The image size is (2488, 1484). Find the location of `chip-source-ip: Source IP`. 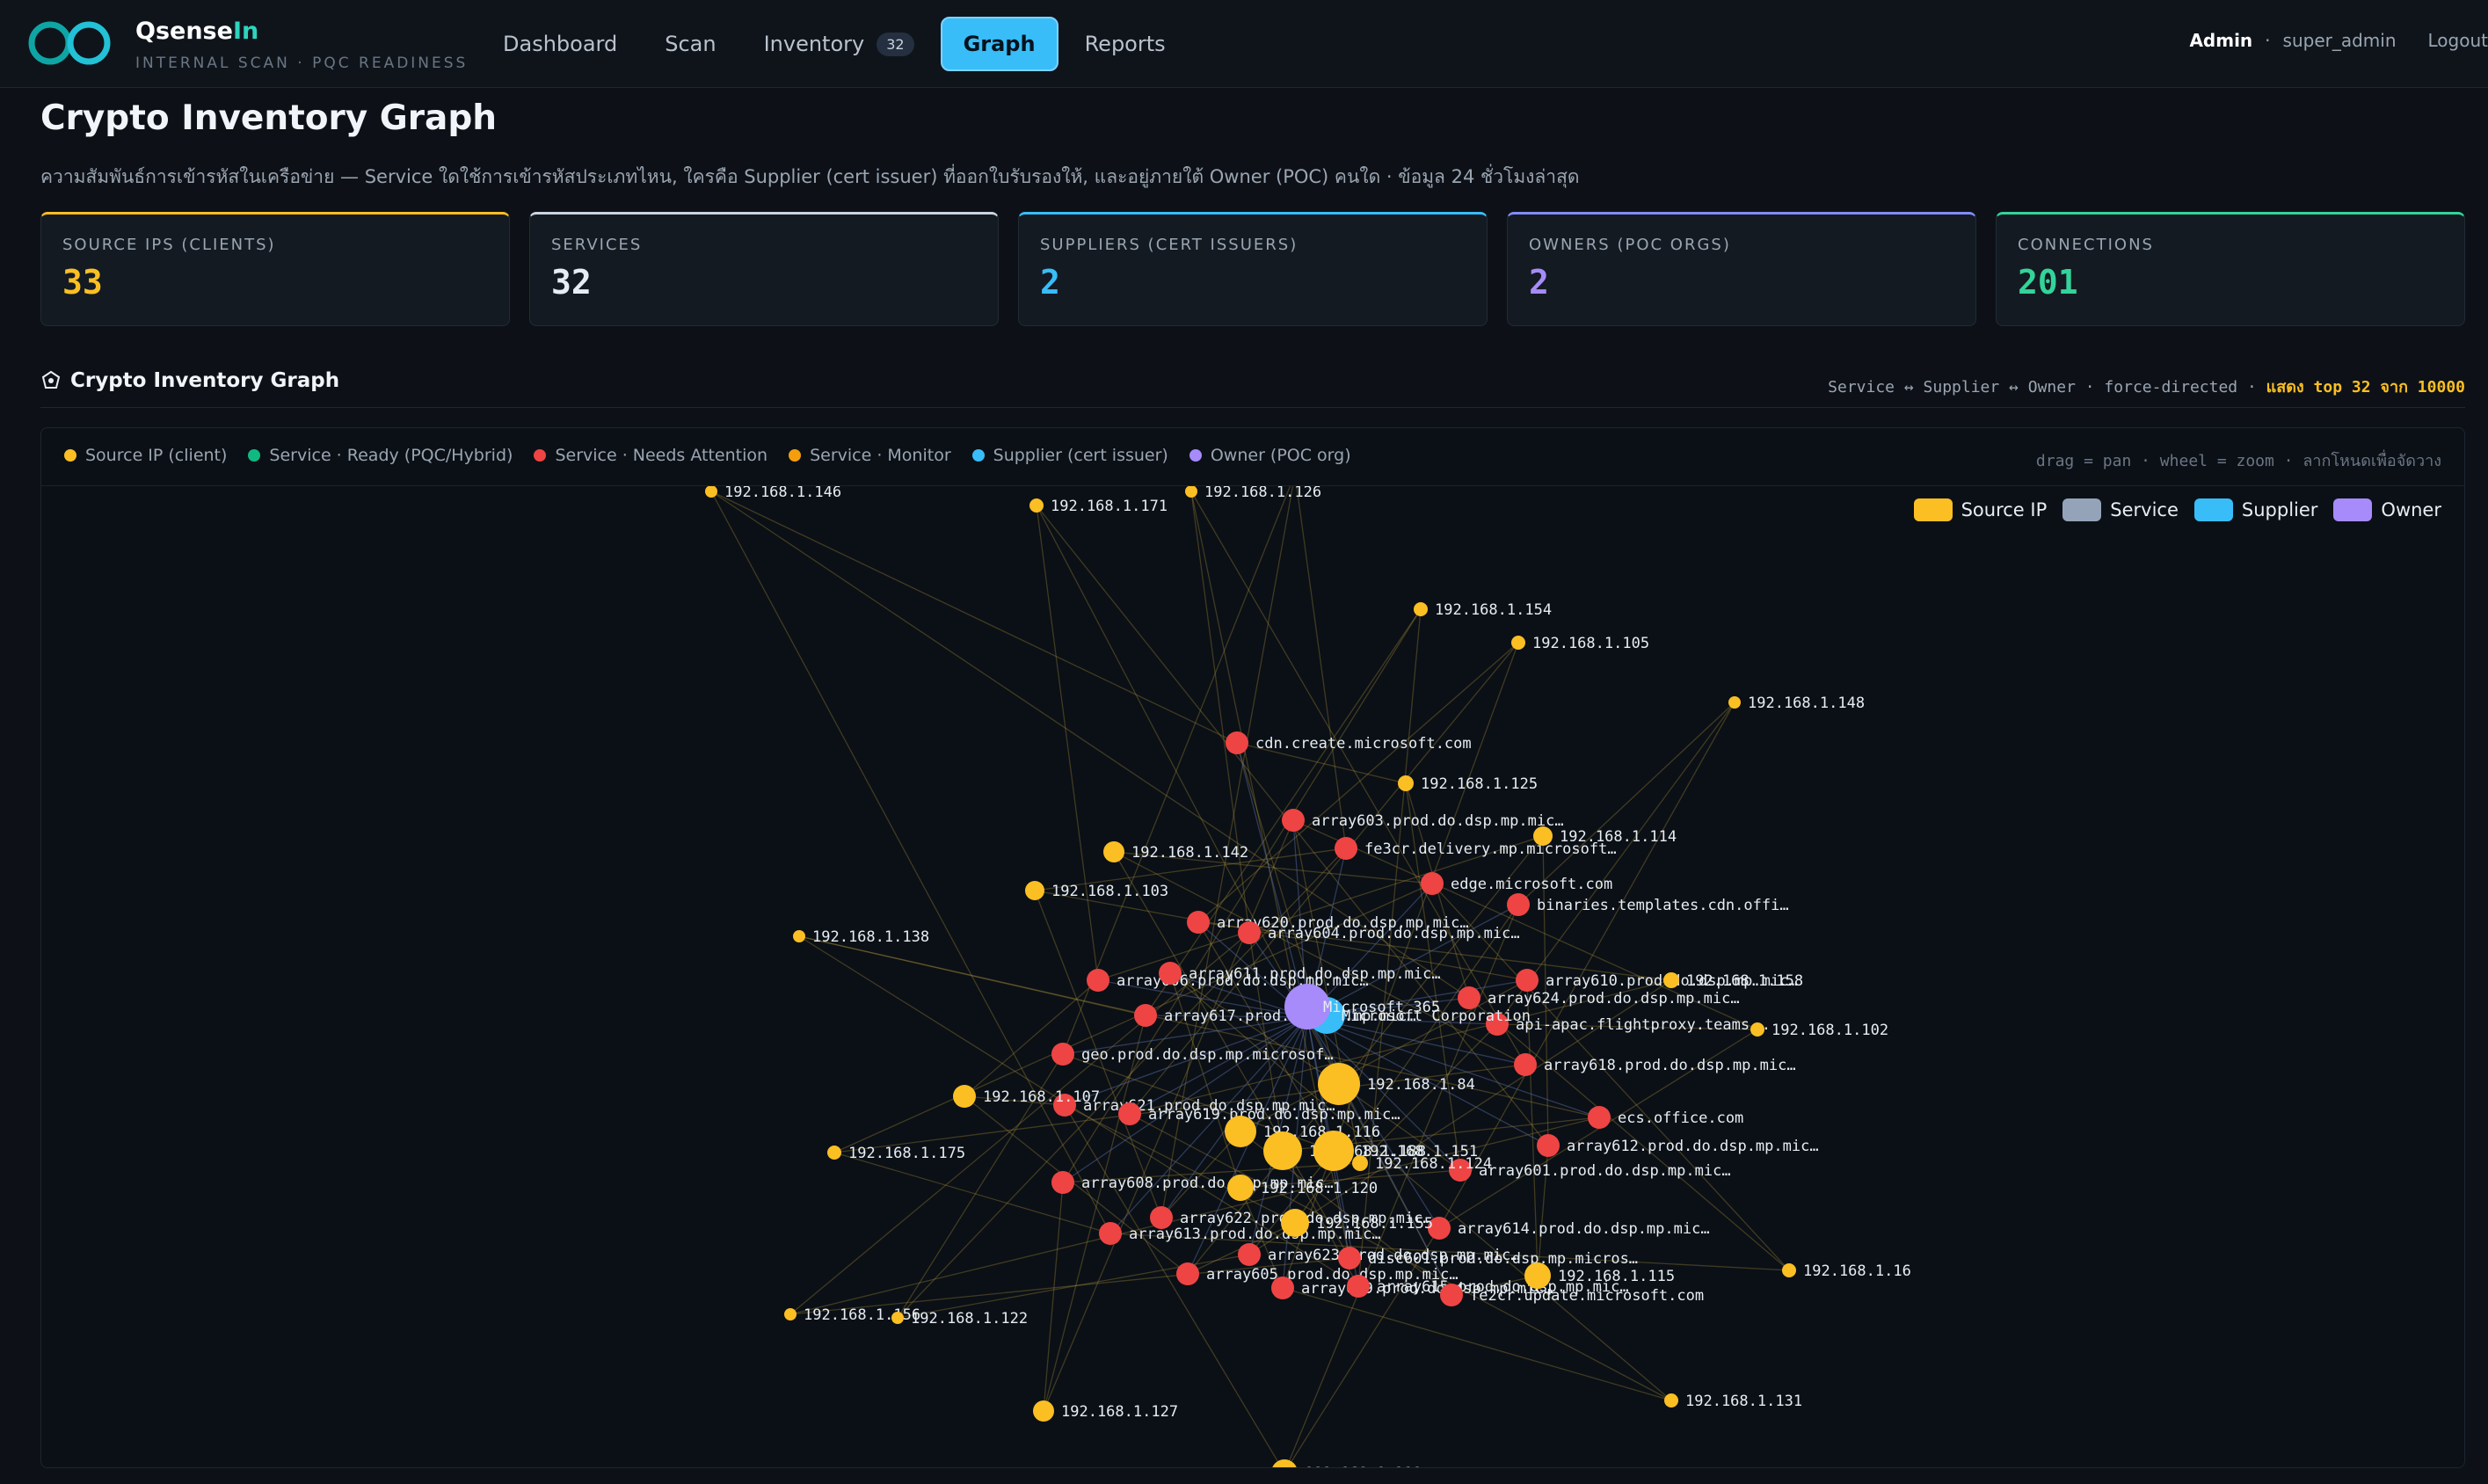

chip-source-ip: Source IP is located at coordinates (1980, 509).